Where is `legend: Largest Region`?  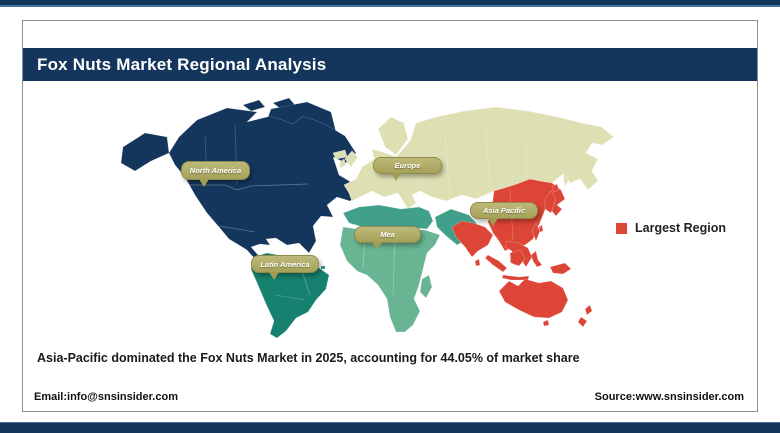
legend: Largest Region is located at coordinates (671, 228).